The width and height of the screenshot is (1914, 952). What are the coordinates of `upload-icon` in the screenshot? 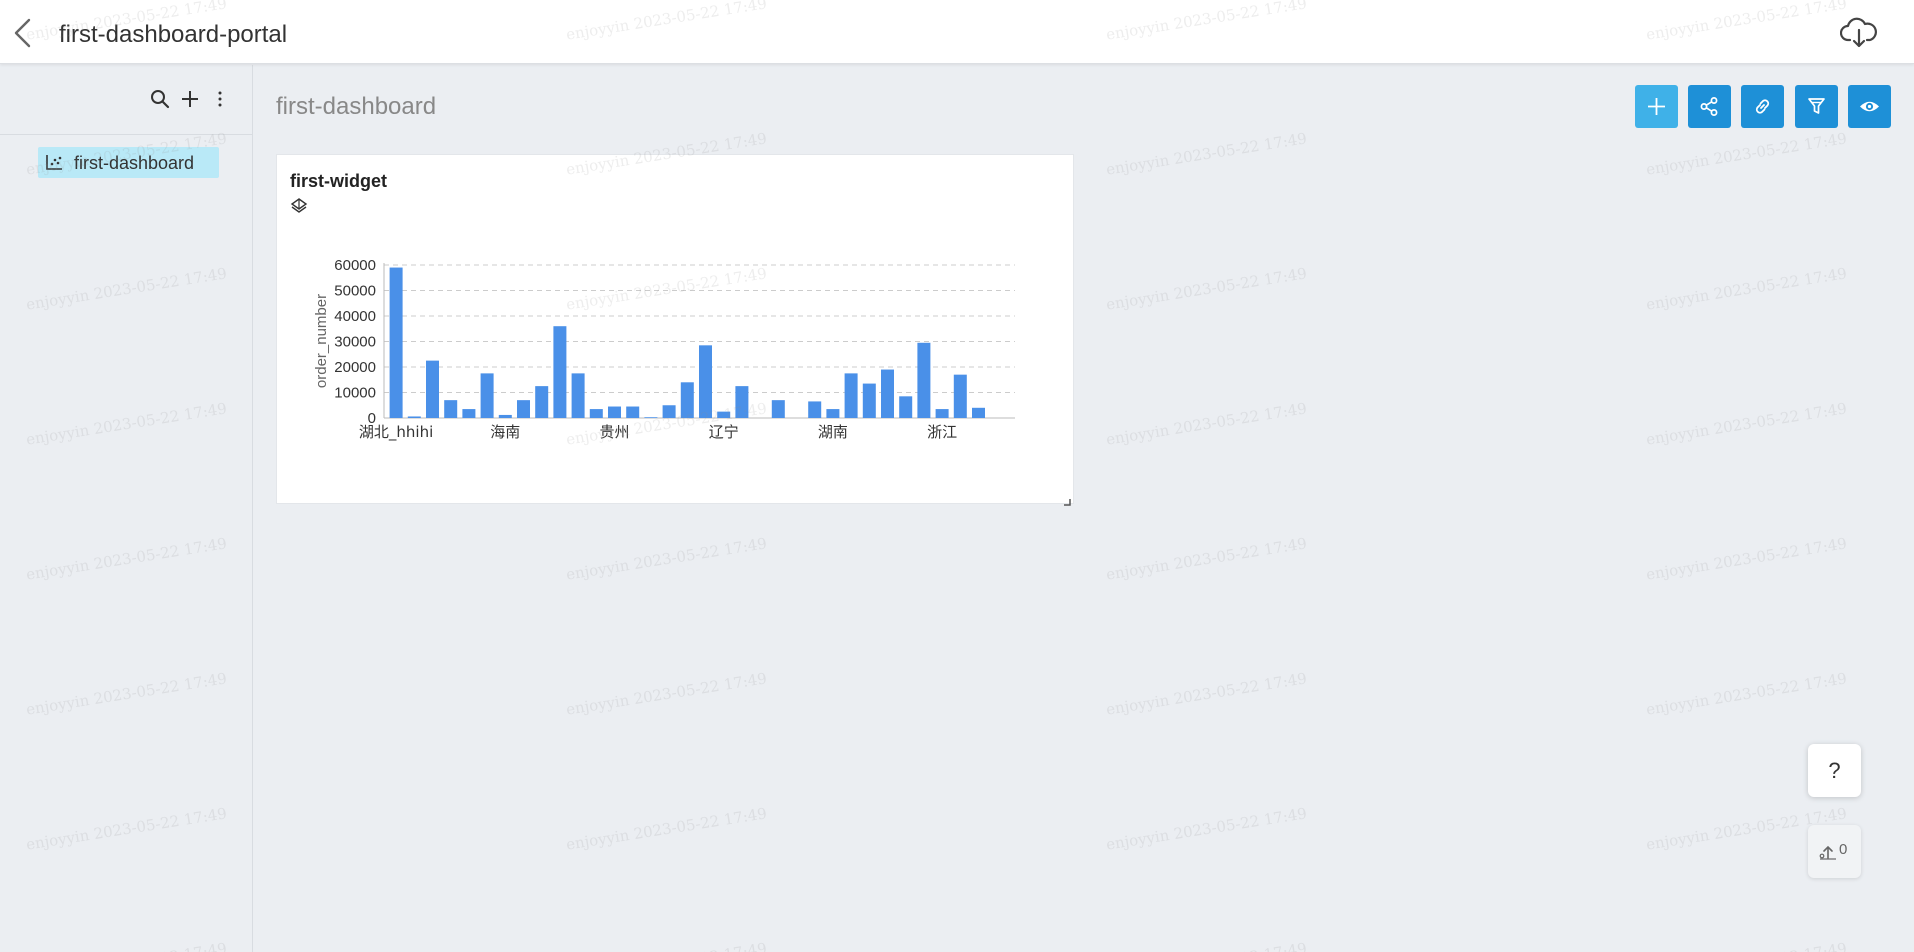 It's located at (1827, 852).